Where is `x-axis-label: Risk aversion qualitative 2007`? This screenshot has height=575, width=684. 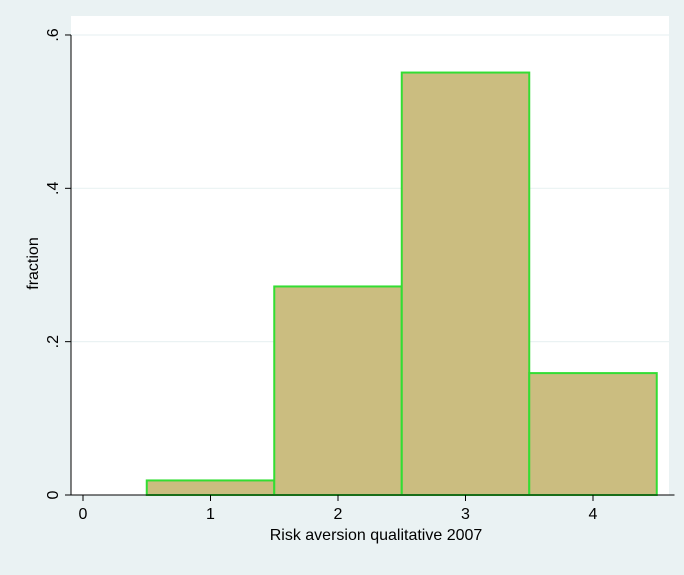
x-axis-label: Risk aversion qualitative 2007 is located at coordinates (376, 535).